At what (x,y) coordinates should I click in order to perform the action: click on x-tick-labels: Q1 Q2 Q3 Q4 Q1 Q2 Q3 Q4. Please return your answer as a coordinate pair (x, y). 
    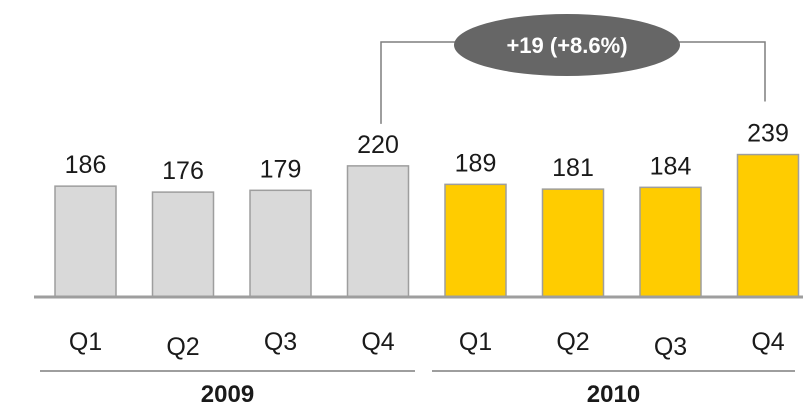
    Looking at the image, I should click on (427, 344).